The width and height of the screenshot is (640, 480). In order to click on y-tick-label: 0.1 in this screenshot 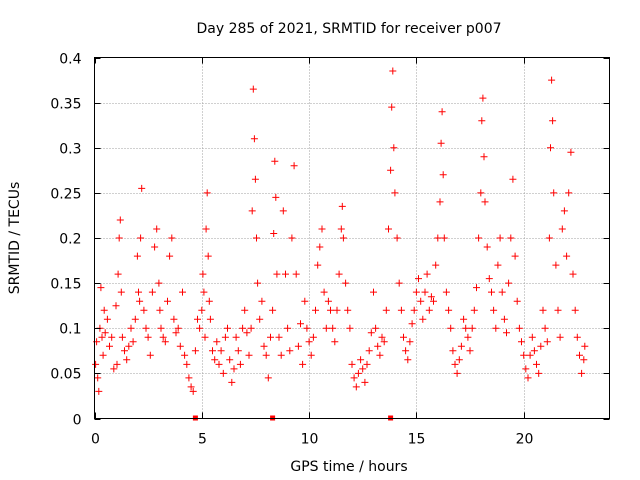, I will do `click(70, 330)`.